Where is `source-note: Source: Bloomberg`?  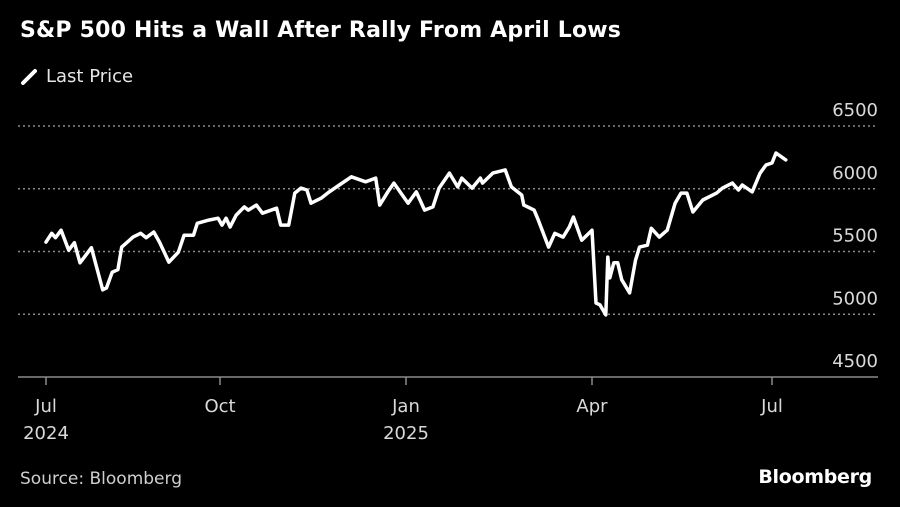
source-note: Source: Bloomberg is located at coordinates (101, 479).